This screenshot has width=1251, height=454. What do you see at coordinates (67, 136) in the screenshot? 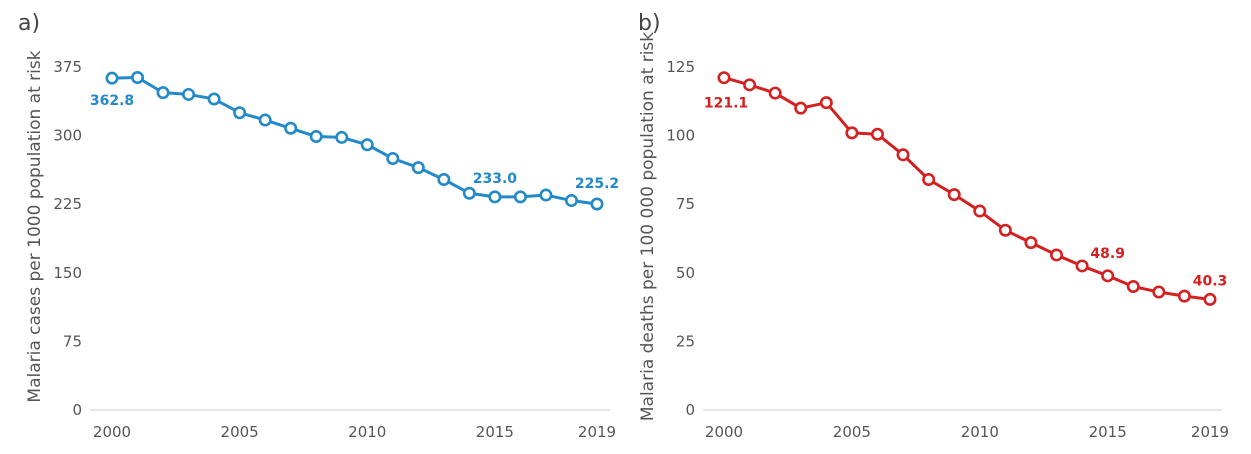
I see `y-tick-label: 300` at bounding box center [67, 136].